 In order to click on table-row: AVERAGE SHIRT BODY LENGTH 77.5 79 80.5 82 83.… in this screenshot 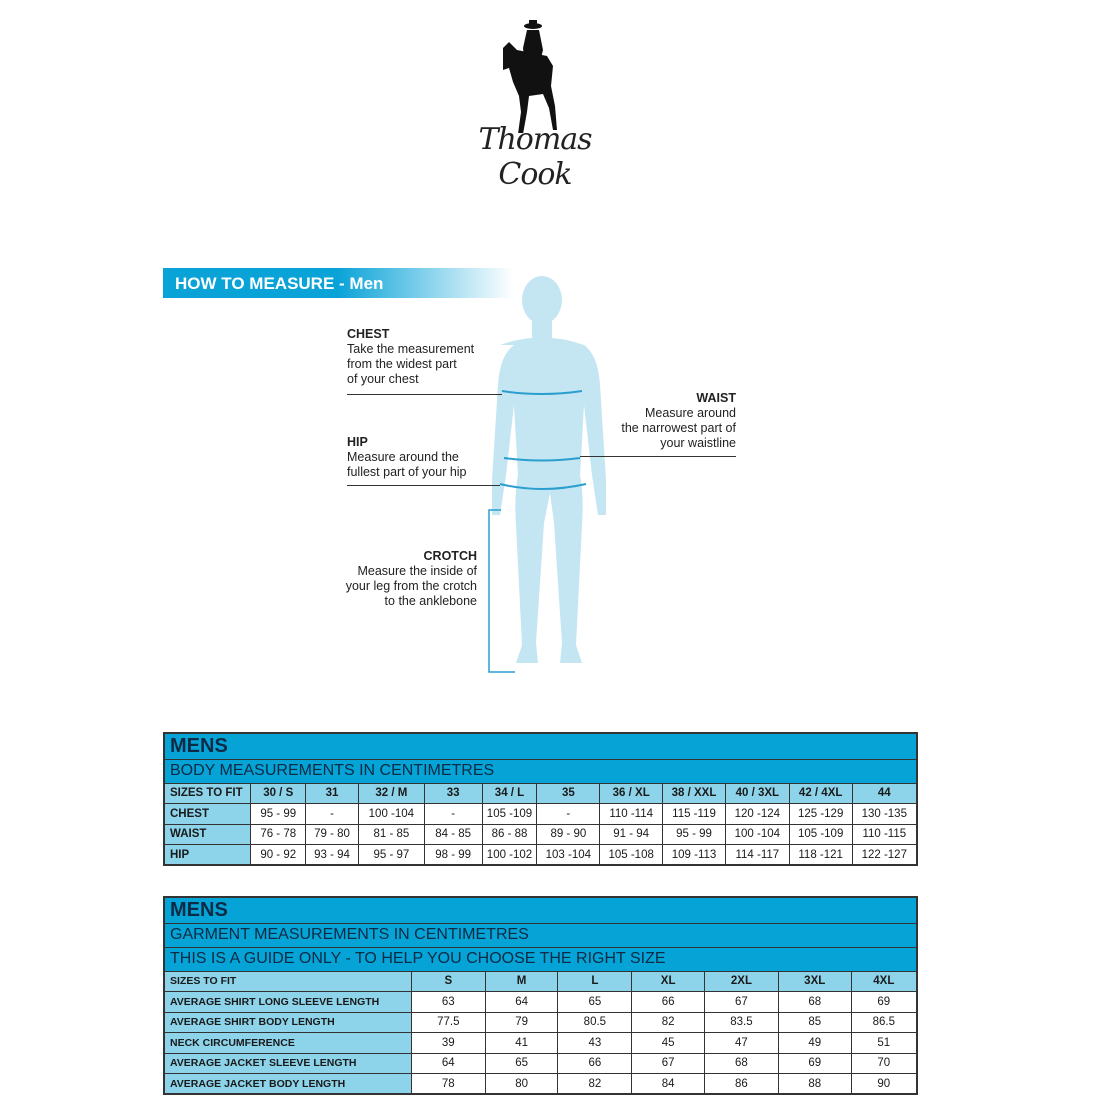, I will do `click(540, 1022)`.